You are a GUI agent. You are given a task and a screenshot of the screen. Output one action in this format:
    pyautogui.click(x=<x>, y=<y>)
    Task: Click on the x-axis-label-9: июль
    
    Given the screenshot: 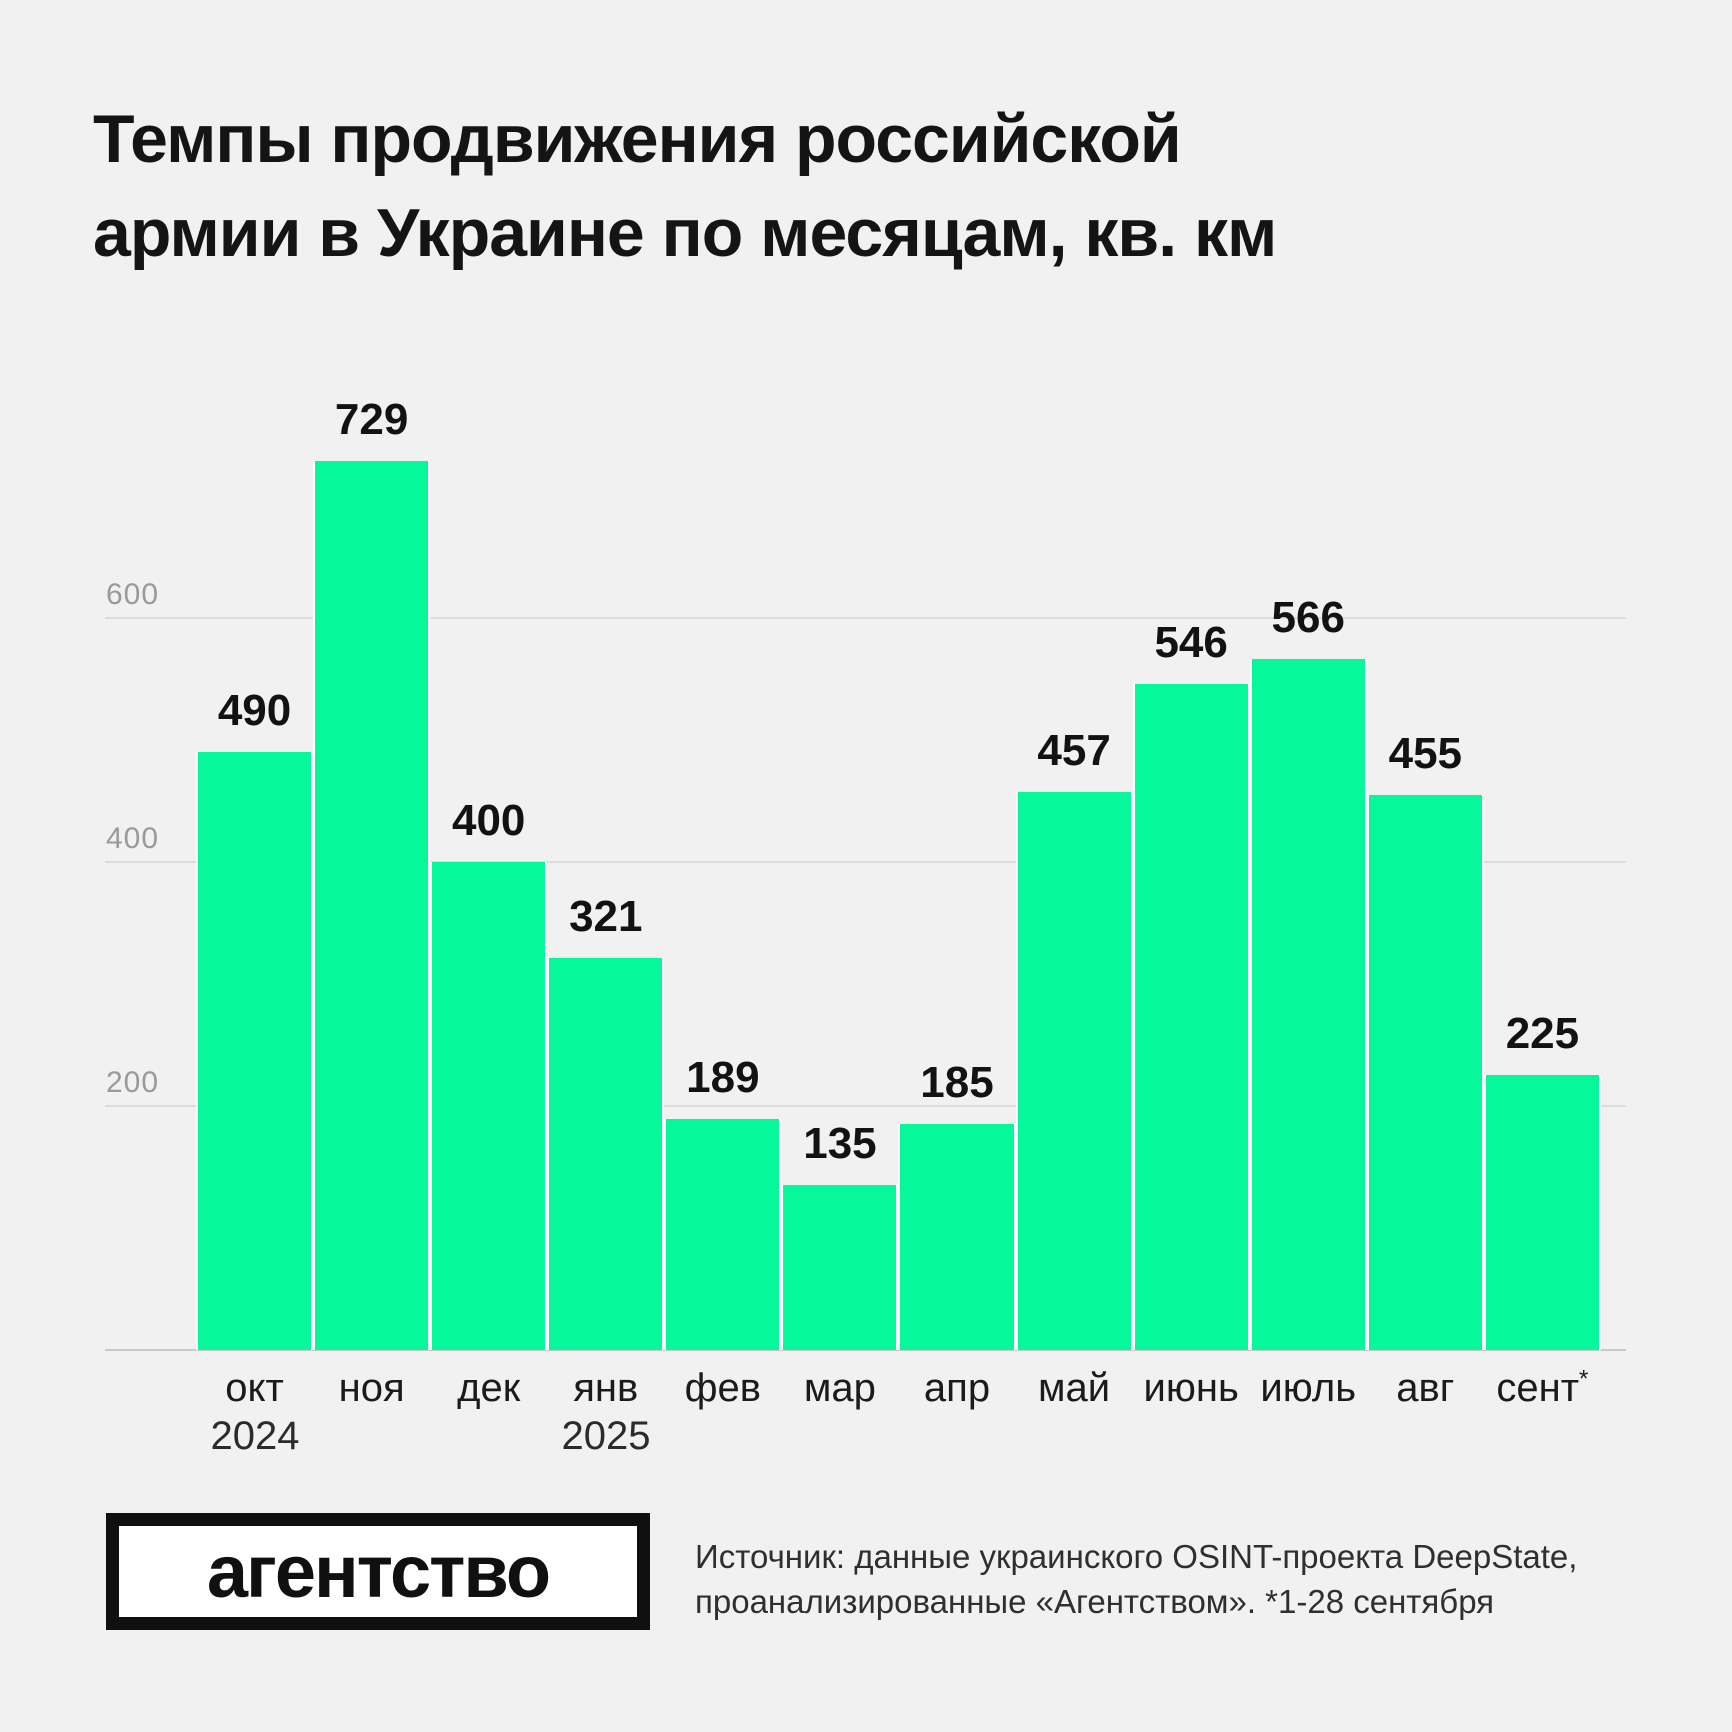 What is the action you would take?
    pyautogui.click(x=1308, y=1388)
    